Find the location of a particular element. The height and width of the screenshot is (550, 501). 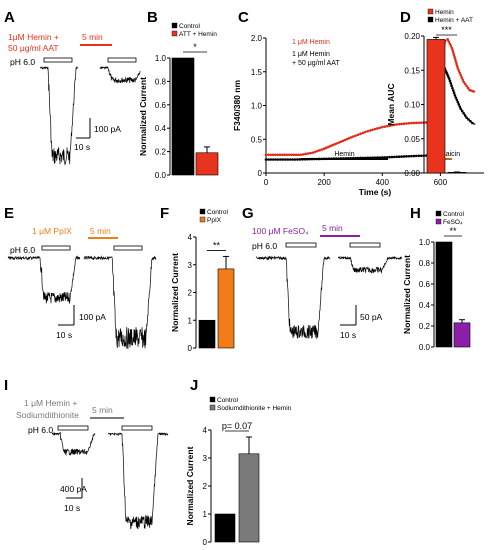

panel-g-current-traces is located at coordinates (329, 297).